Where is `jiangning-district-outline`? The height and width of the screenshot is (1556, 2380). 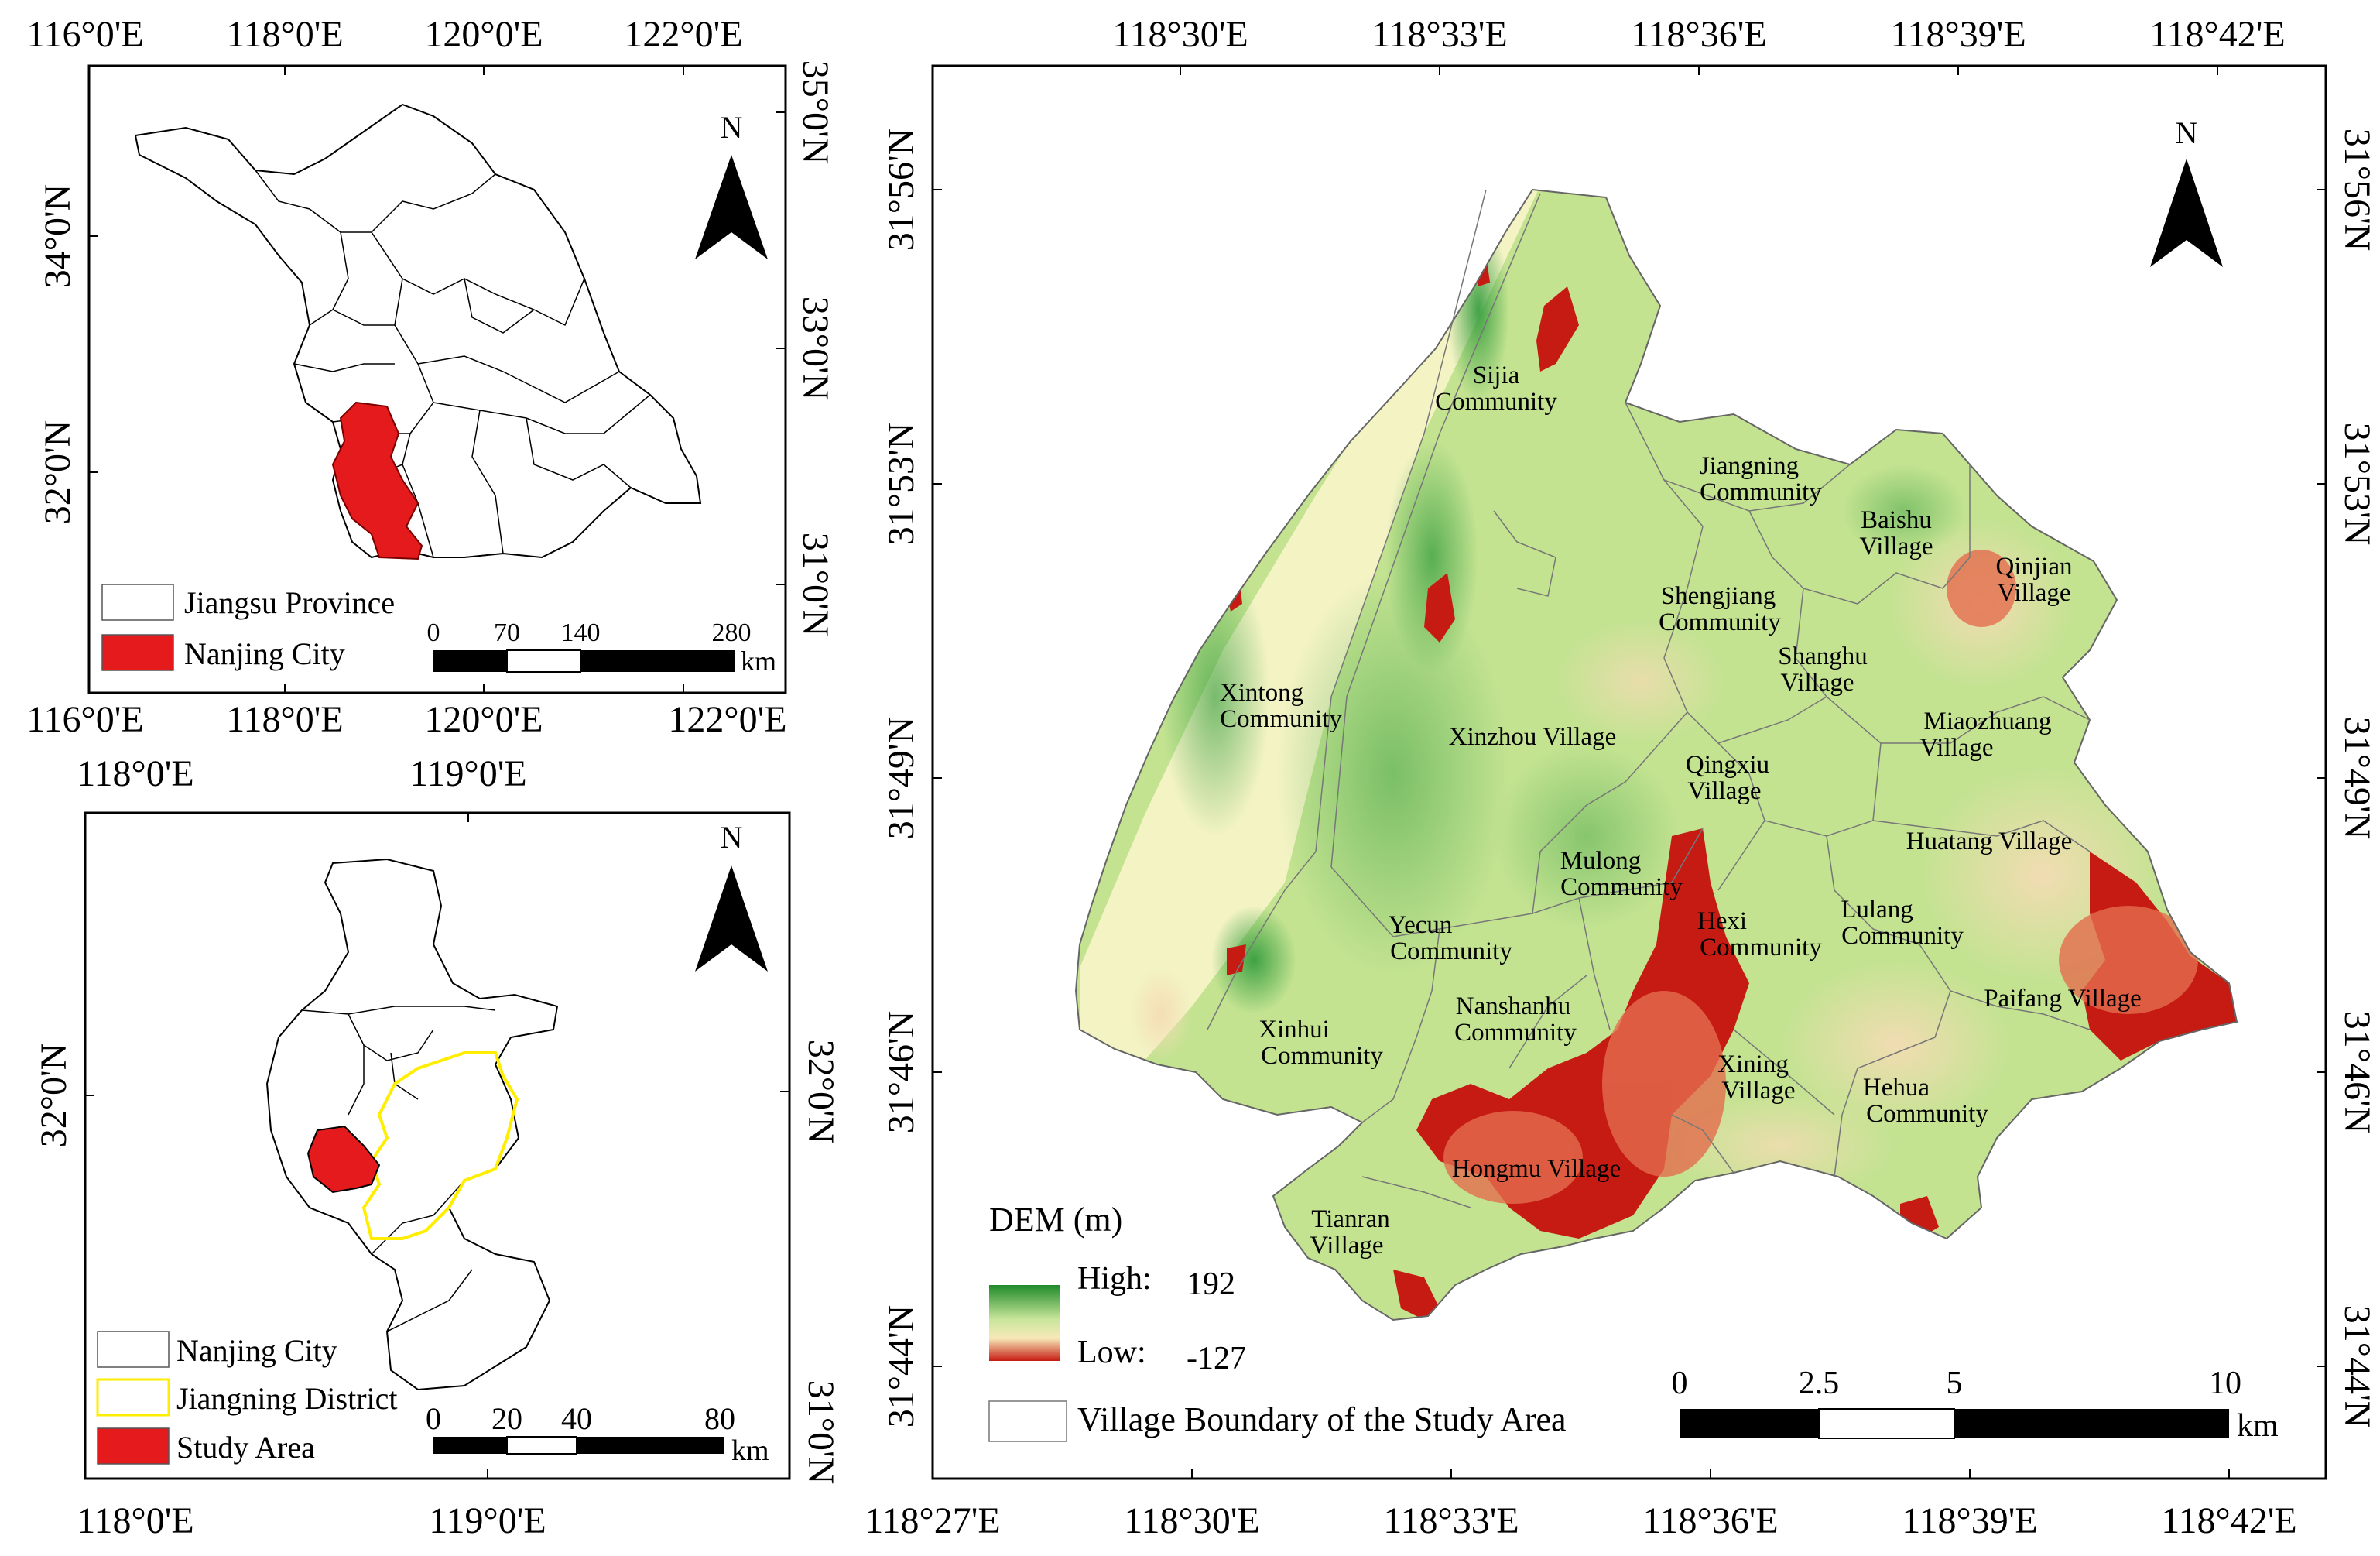
jiangning-district-outline is located at coordinates (440, 1145).